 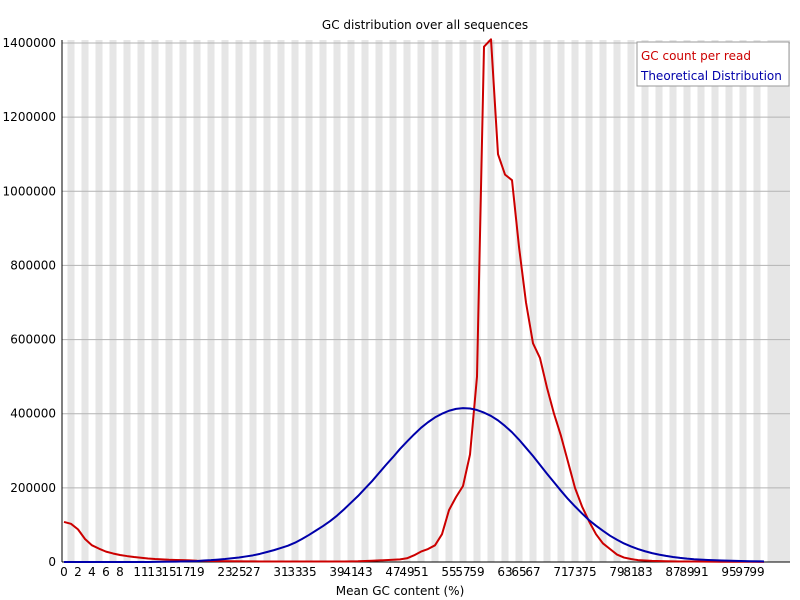 I want to click on x-tick-label: 47, so click(x=392, y=572).